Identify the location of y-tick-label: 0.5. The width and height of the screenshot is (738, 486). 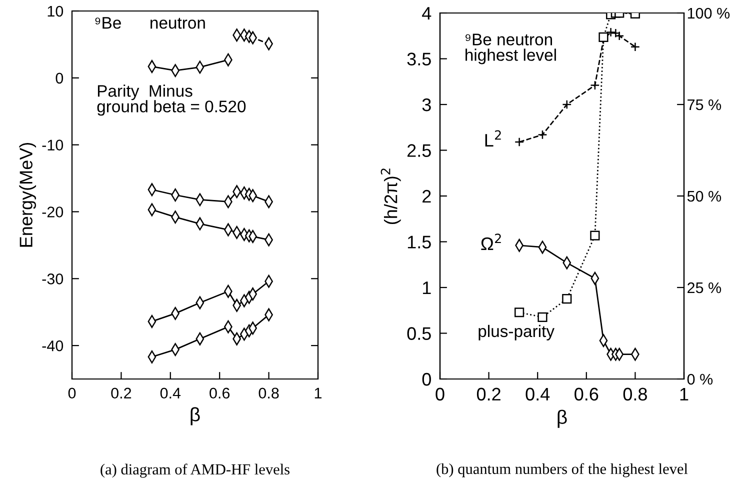
(419, 333).